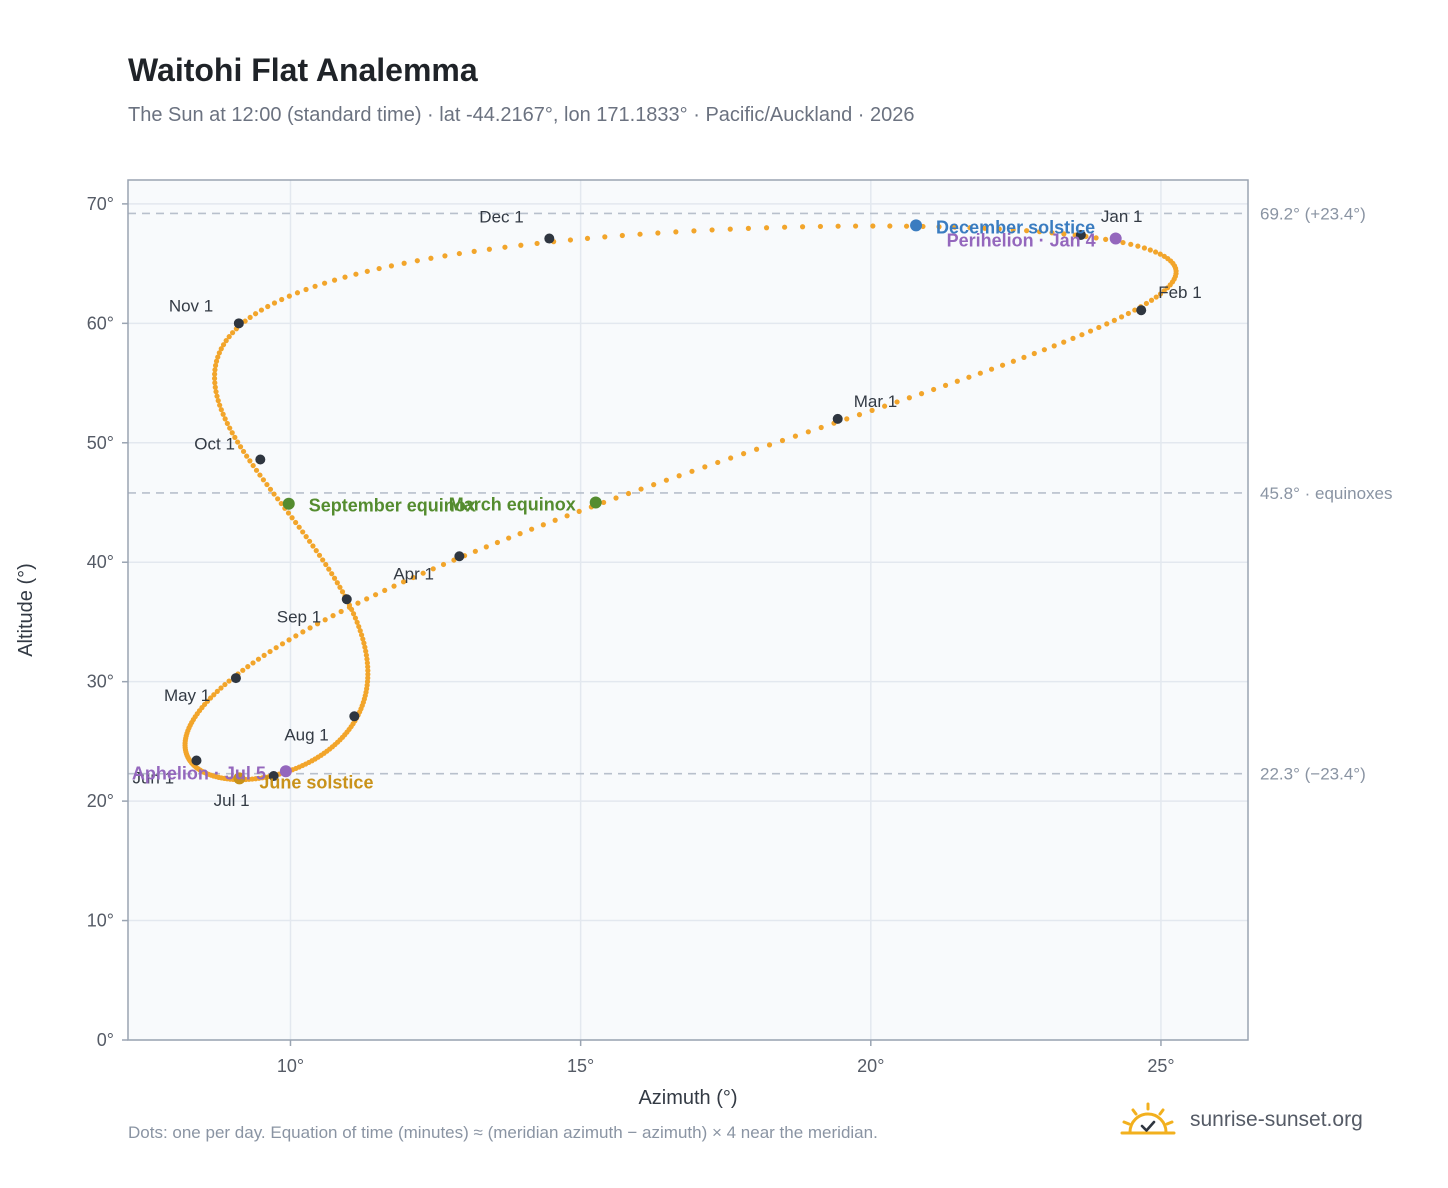  What do you see at coordinates (580, 1066) in the screenshot?
I see `x-tick-label: 15°` at bounding box center [580, 1066].